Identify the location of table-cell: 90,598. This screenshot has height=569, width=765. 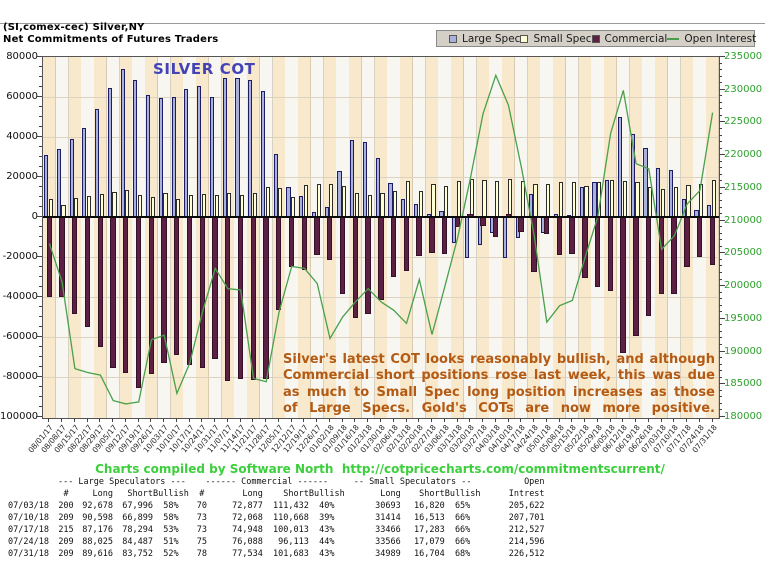
(97, 518).